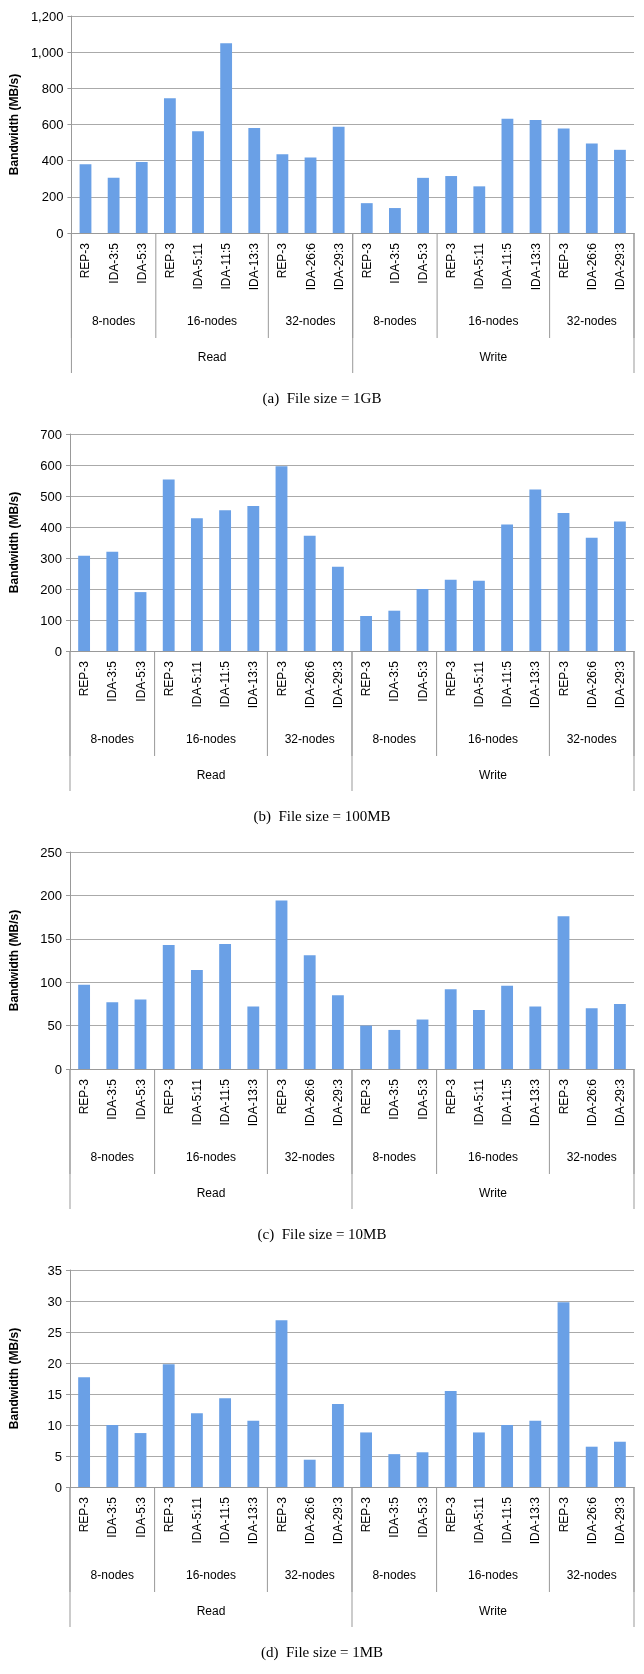 The height and width of the screenshot is (1674, 644). What do you see at coordinates (47, 16) in the screenshot?
I see `y-tick-label: 1,200` at bounding box center [47, 16].